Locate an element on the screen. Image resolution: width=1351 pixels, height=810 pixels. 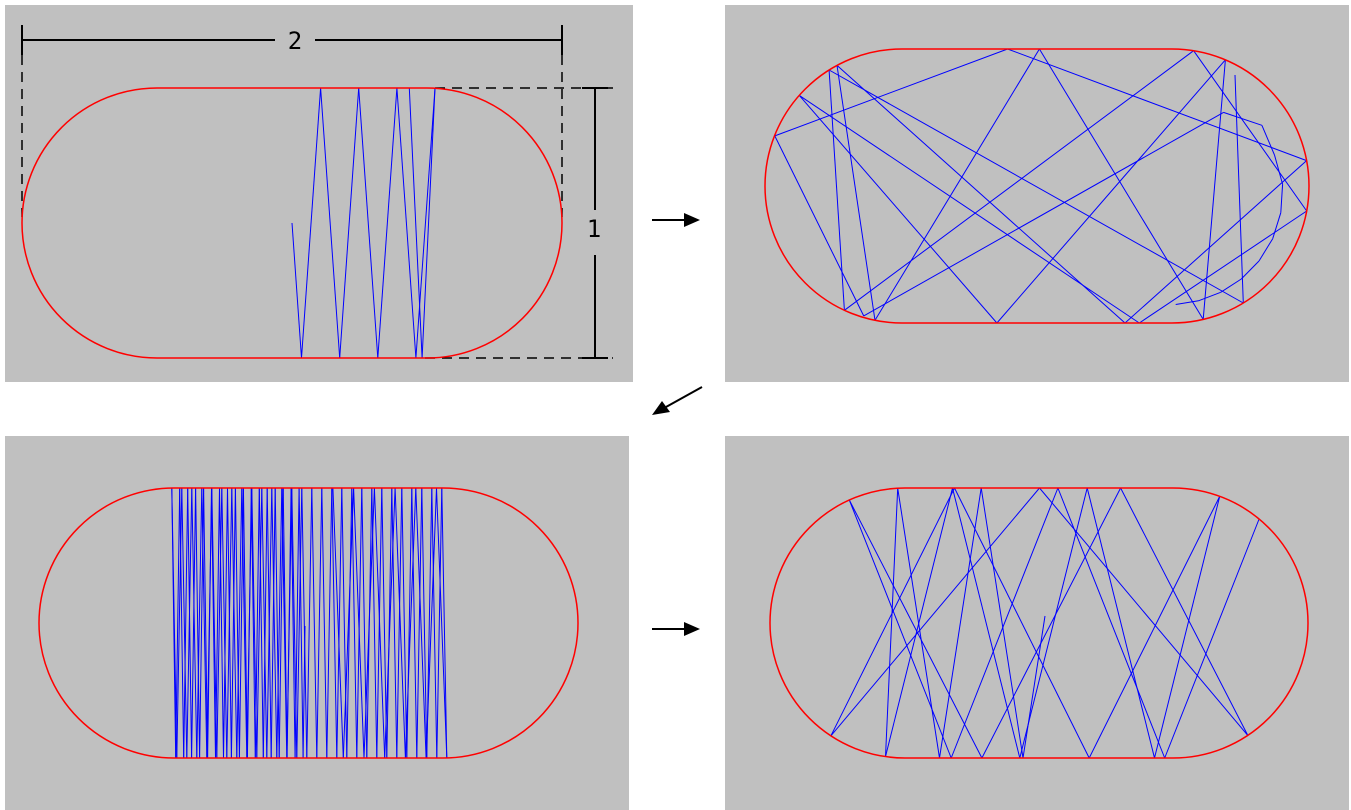
height-label: 1 is located at coordinates (594, 229).